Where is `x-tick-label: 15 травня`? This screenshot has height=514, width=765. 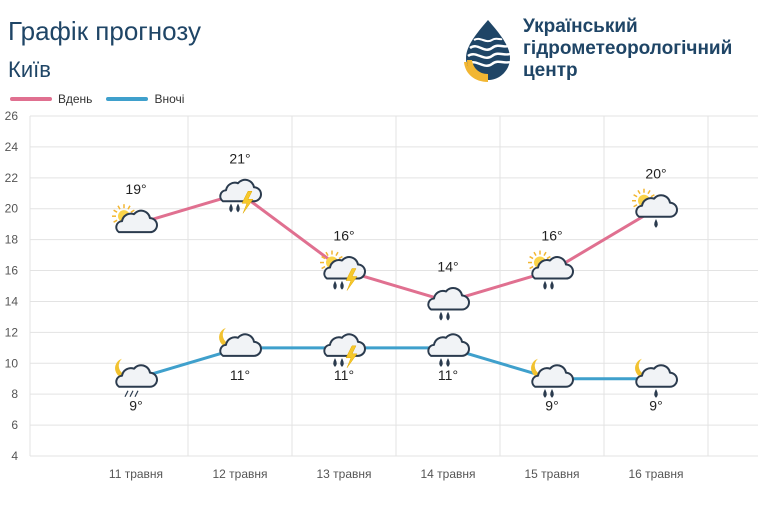 x-tick-label: 15 травня is located at coordinates (551, 474).